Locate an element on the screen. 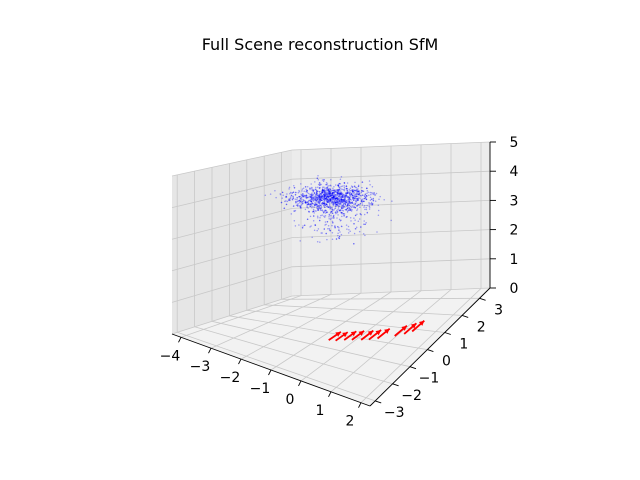 This screenshot has width=640, height=480. y-tick-label: −3 is located at coordinates (394, 413).